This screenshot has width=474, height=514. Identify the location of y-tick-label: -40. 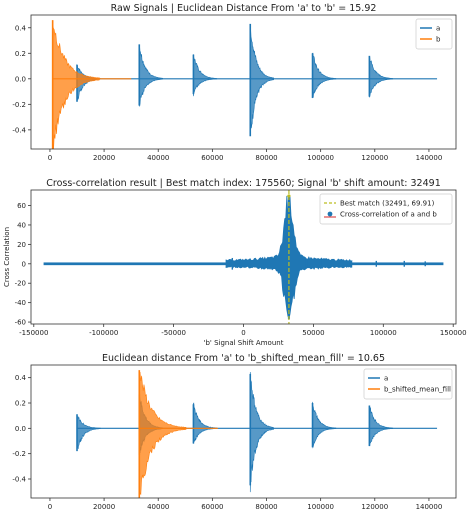
(20, 303).